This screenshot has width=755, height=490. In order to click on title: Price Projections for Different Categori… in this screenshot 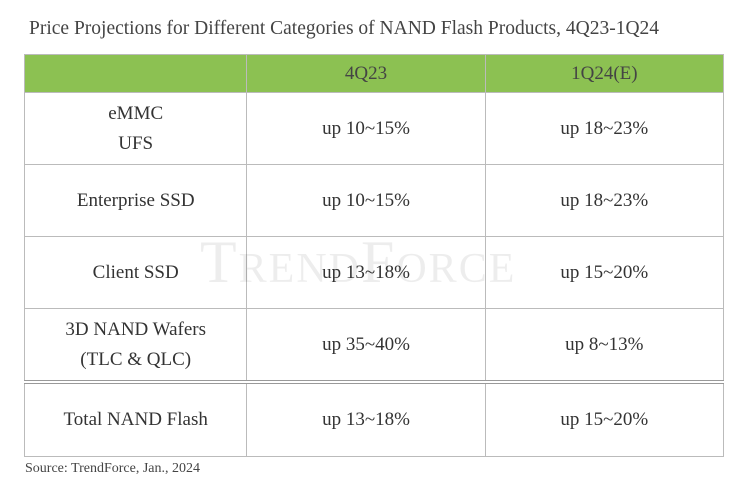, I will do `click(344, 28)`.